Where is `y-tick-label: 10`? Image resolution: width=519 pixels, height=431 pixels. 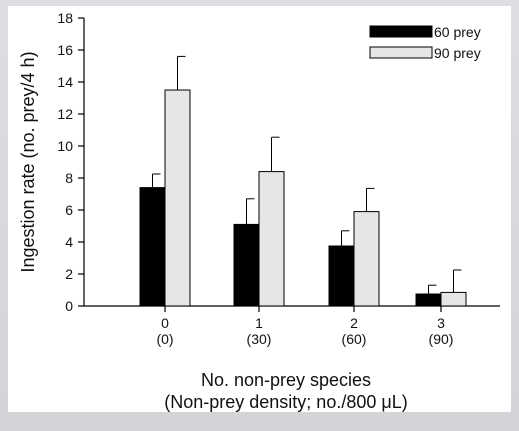
y-tick-label: 10 is located at coordinates (65, 146).